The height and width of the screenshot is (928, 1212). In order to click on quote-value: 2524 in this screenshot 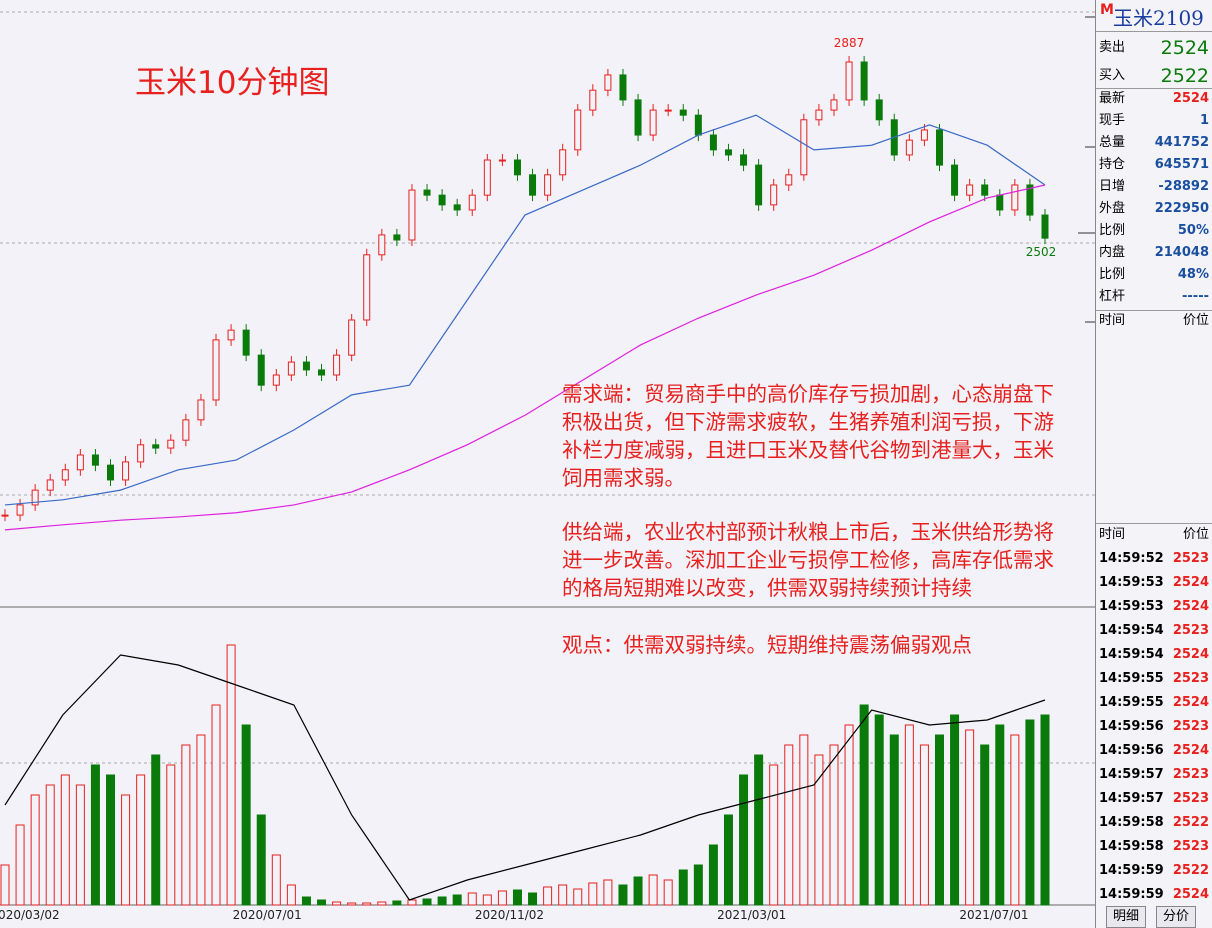, I will do `click(1190, 98)`.